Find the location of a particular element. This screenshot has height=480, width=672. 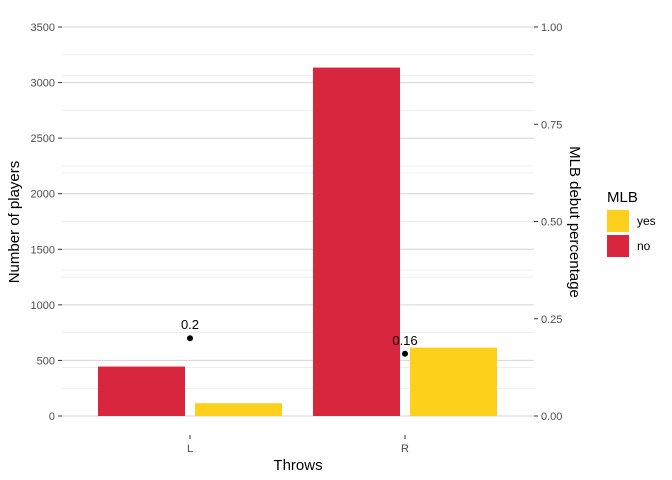

legend-label-no: no is located at coordinates (644, 246).